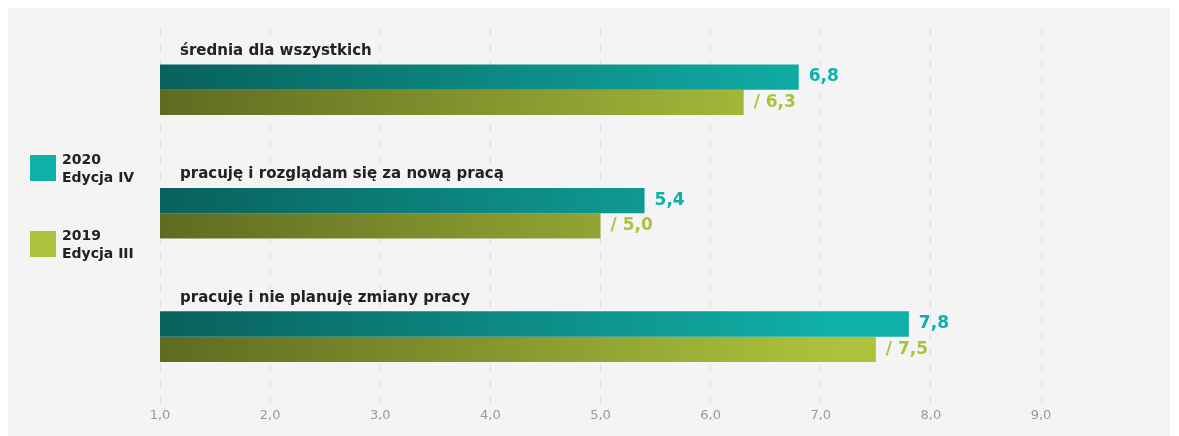  I want to click on data-label: / 6,3, so click(774, 100).